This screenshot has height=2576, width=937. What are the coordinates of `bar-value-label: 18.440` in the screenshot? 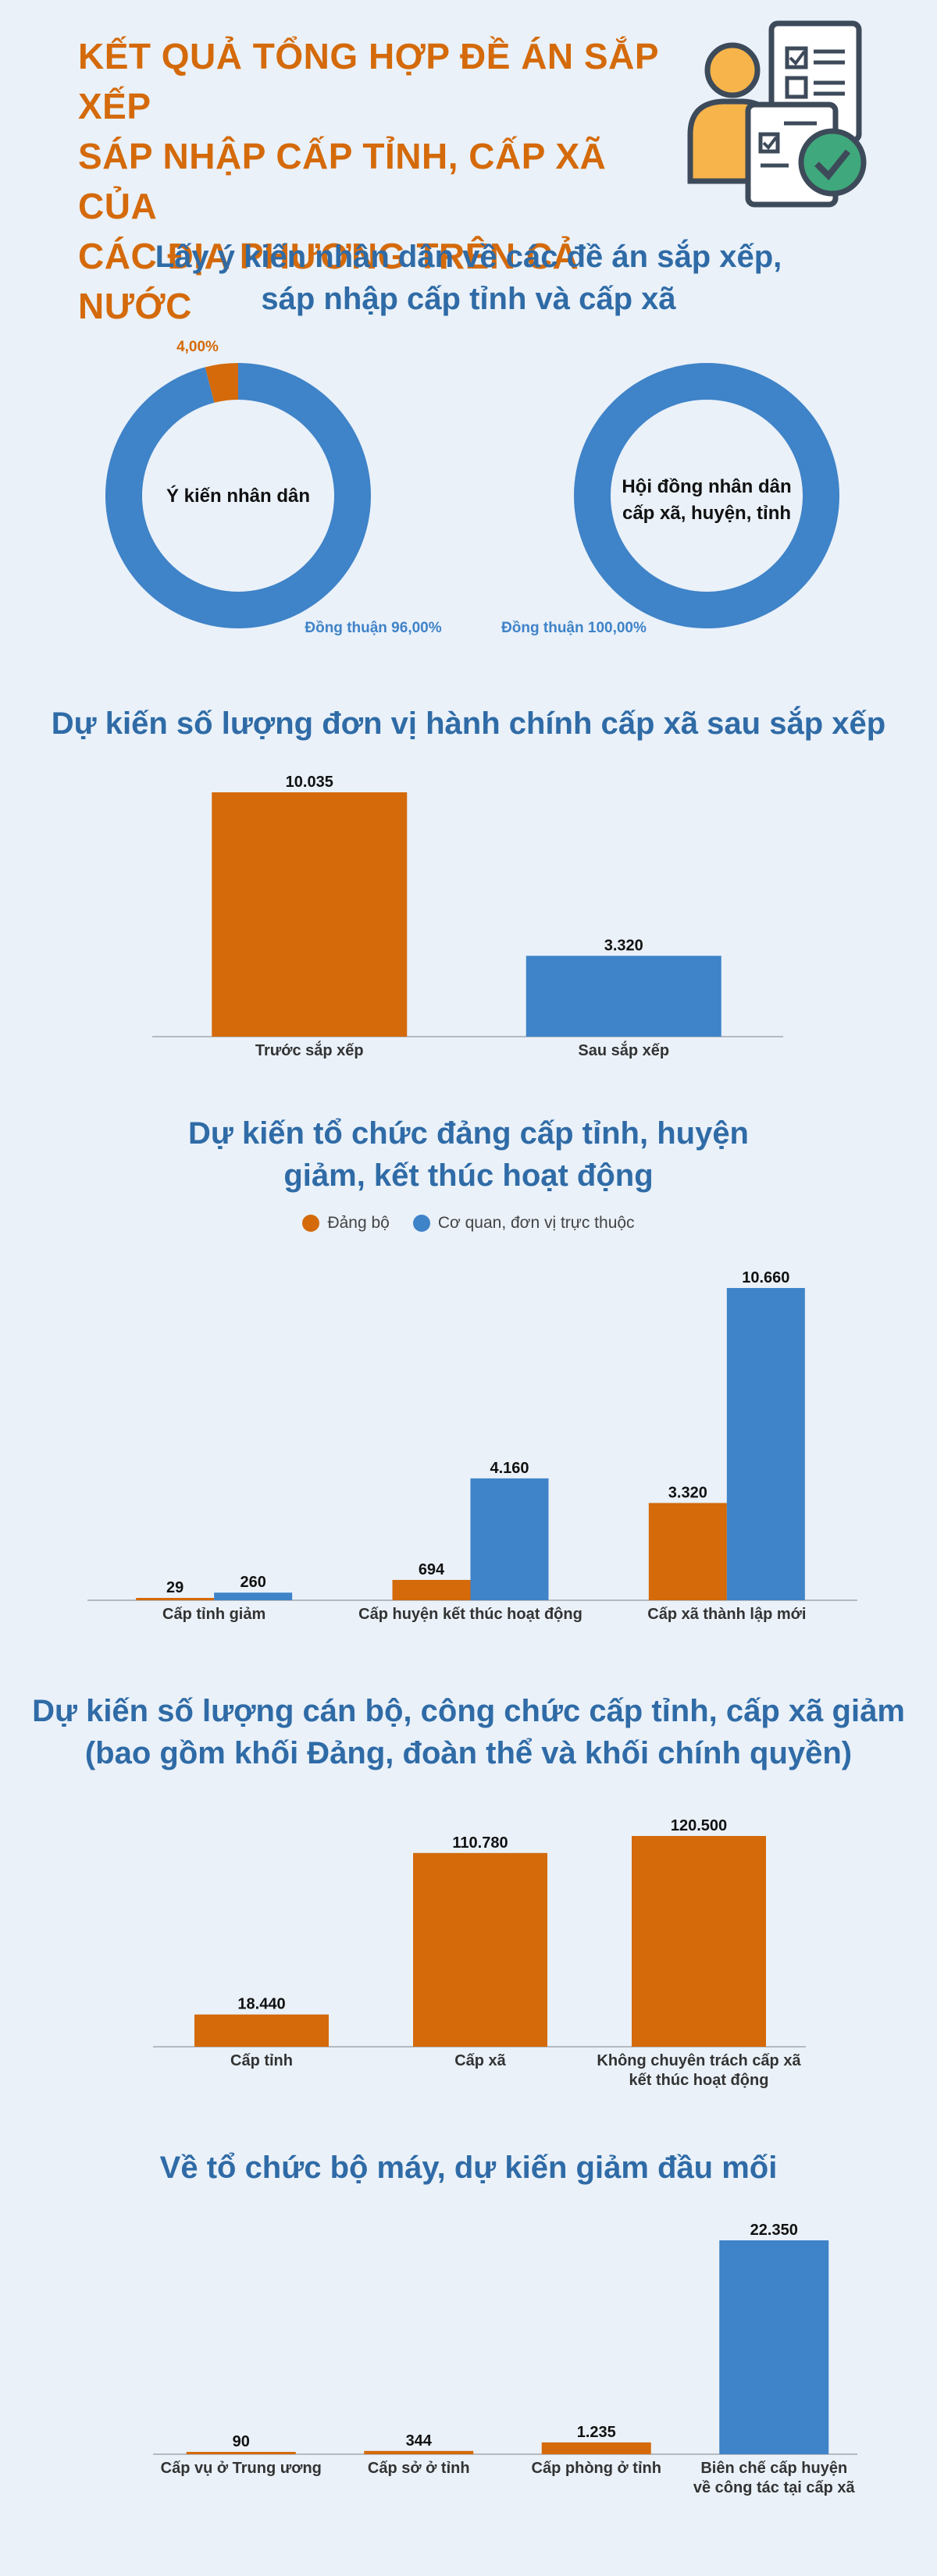 It's located at (261, 2004).